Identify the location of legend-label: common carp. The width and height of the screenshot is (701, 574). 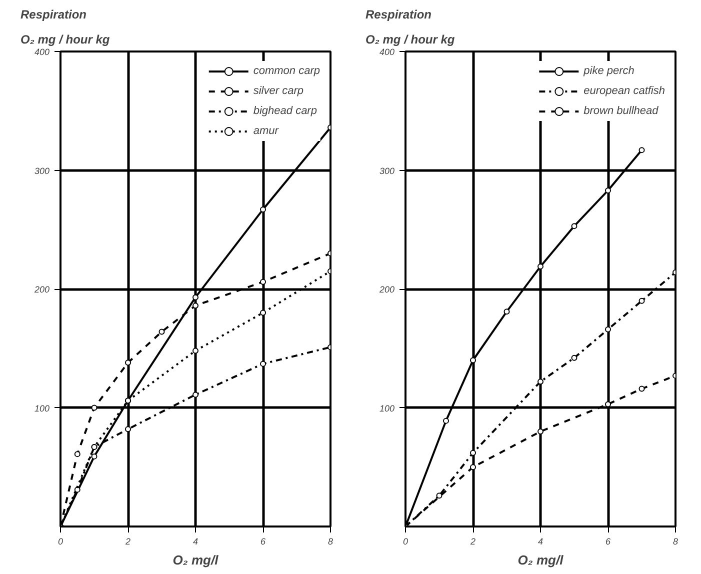
(286, 71).